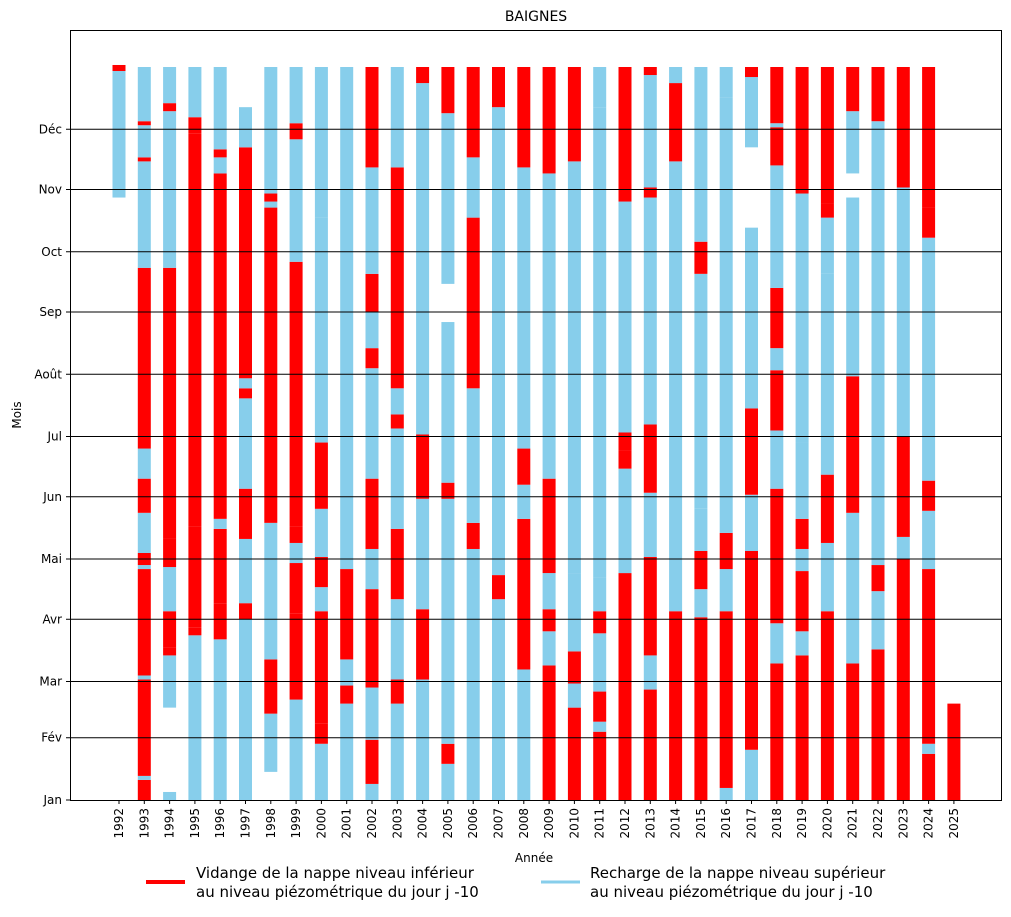 This screenshot has height=917, width=1011. Describe the element at coordinates (802, 433) in the screenshot. I see `year-bar-2019` at that location.